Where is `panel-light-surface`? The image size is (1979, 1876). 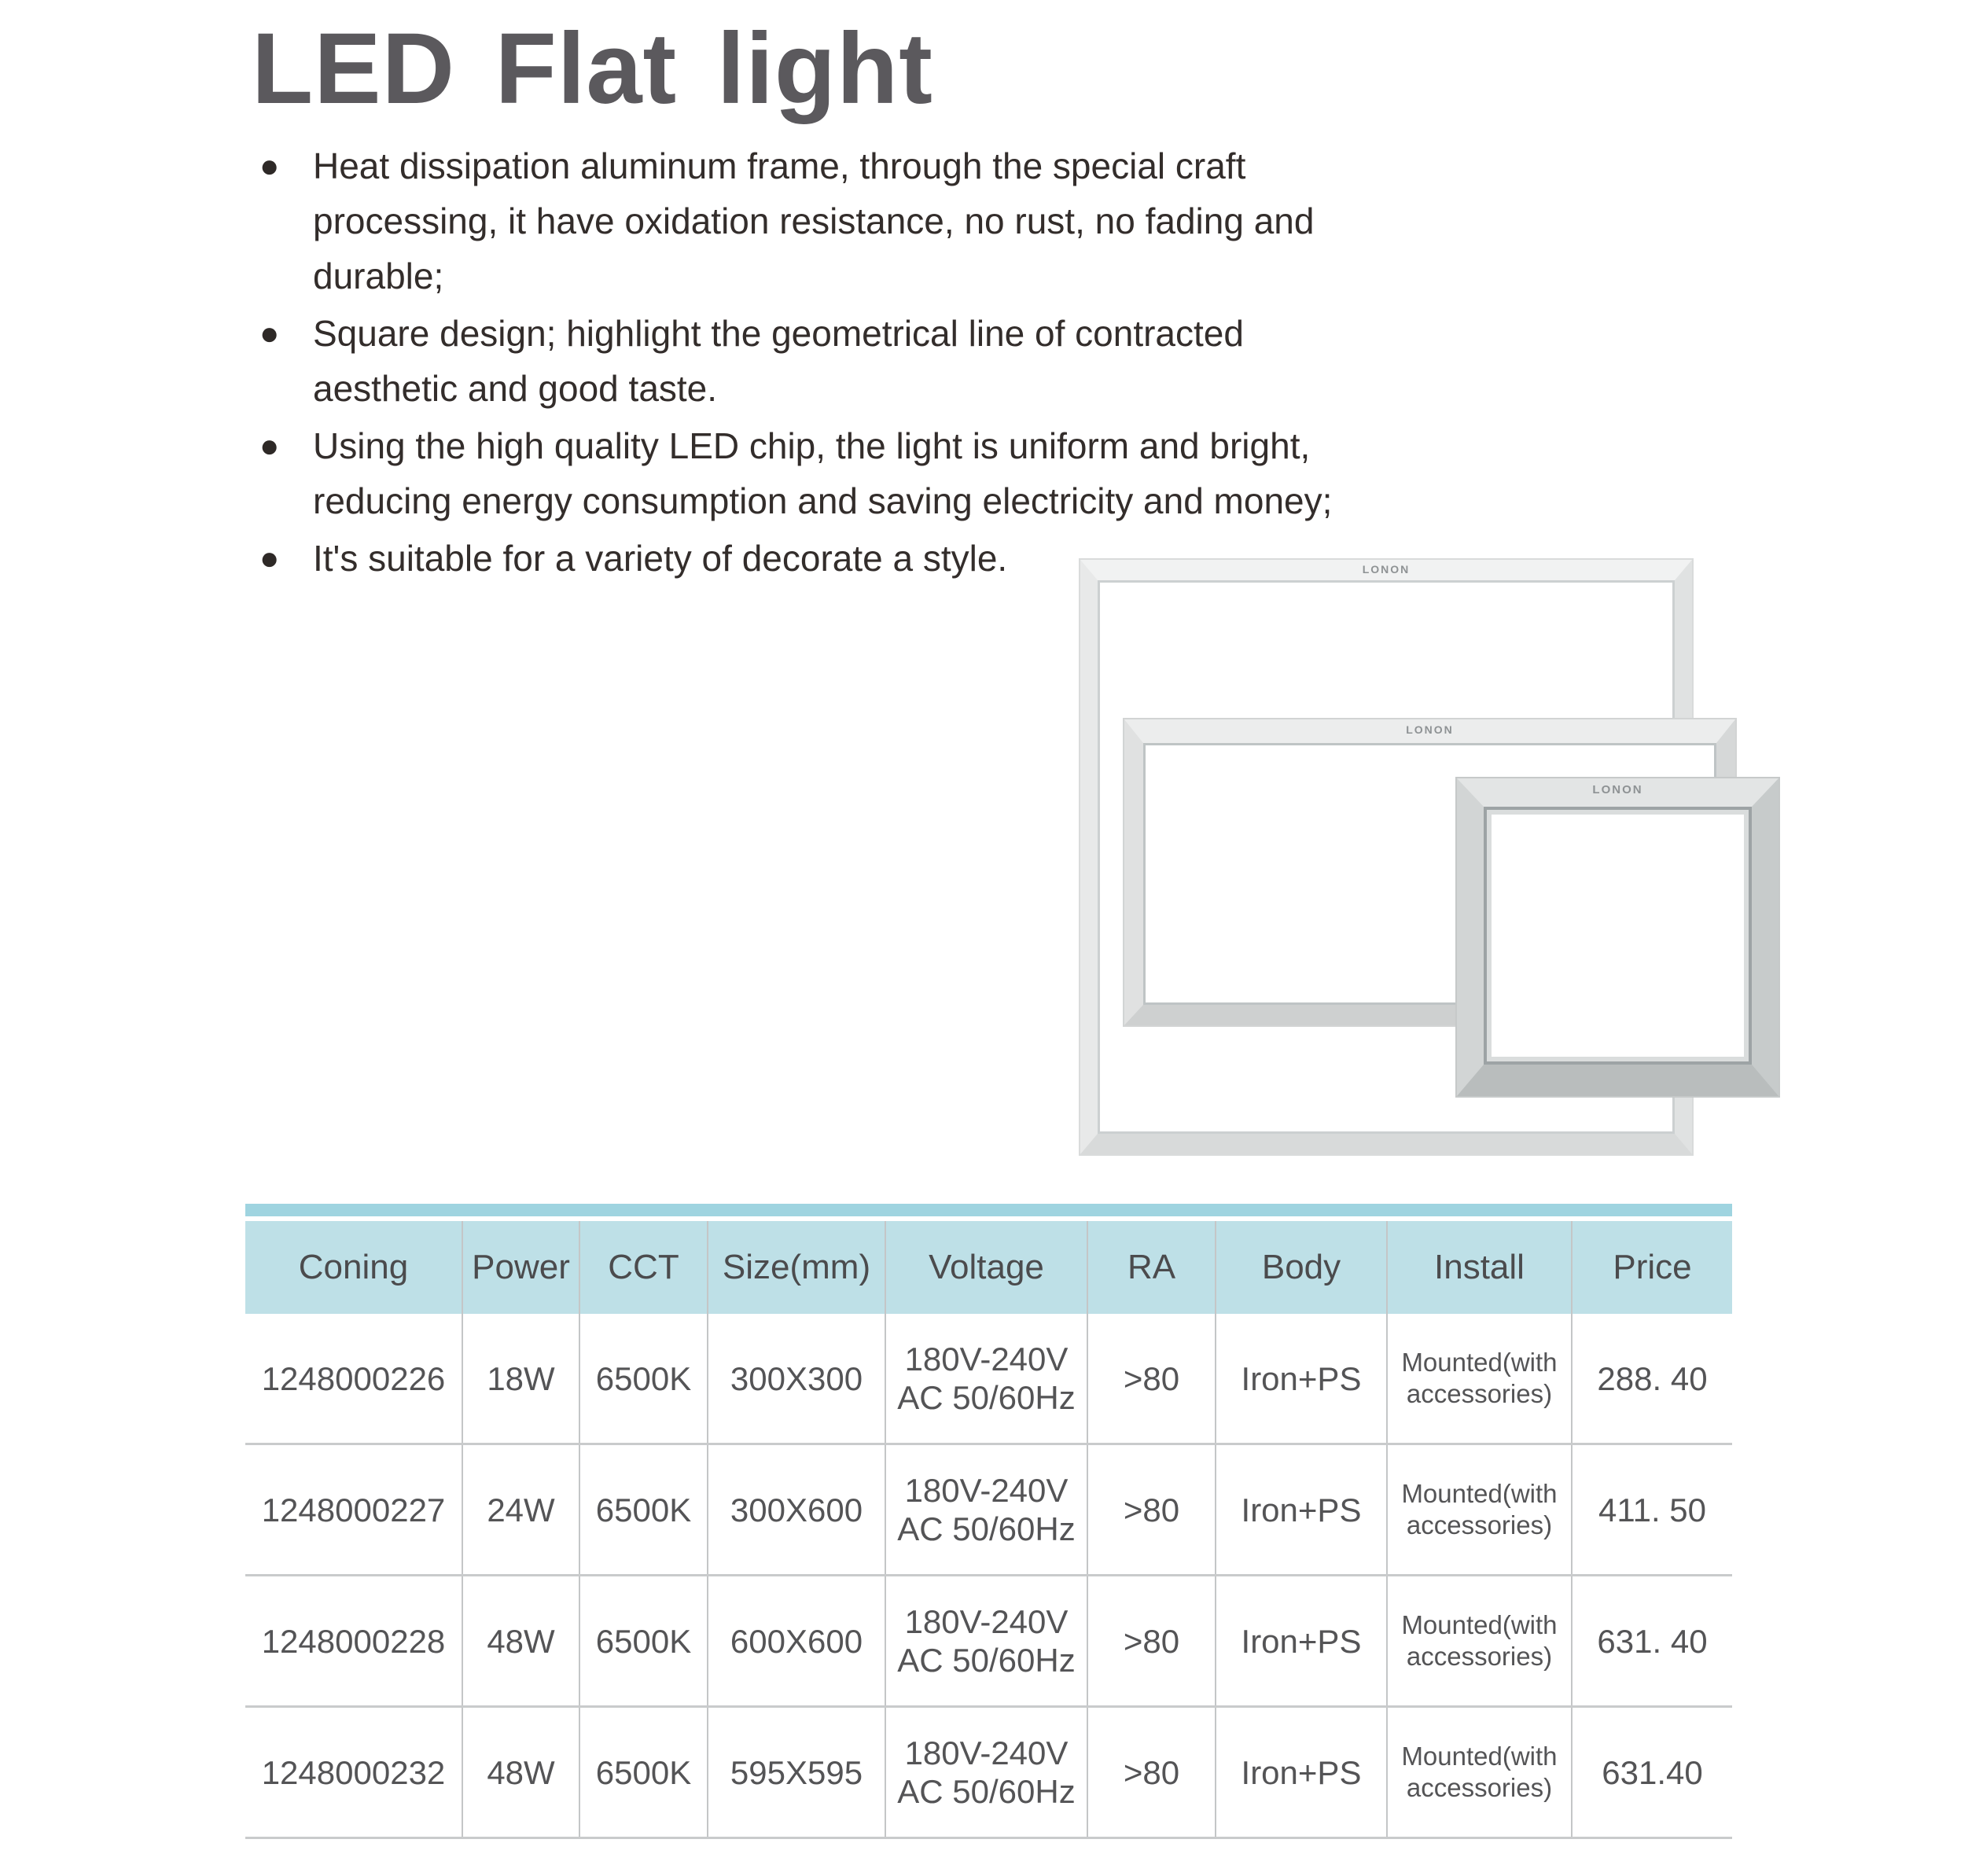
panel-light-surface is located at coordinates (1618, 936).